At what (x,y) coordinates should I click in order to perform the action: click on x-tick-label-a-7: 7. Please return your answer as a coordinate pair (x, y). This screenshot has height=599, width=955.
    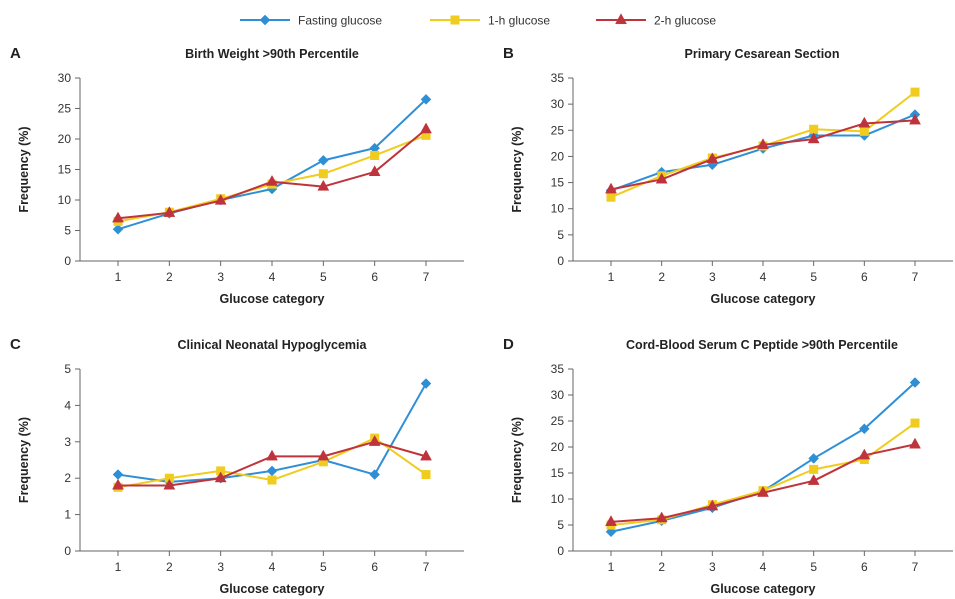
    Looking at the image, I should click on (426, 277).